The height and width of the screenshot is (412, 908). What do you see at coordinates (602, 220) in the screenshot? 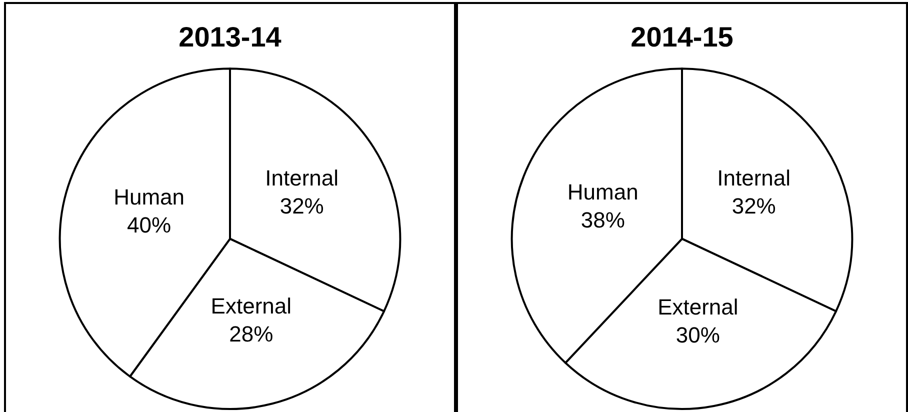
I see `data-label: 38%` at bounding box center [602, 220].